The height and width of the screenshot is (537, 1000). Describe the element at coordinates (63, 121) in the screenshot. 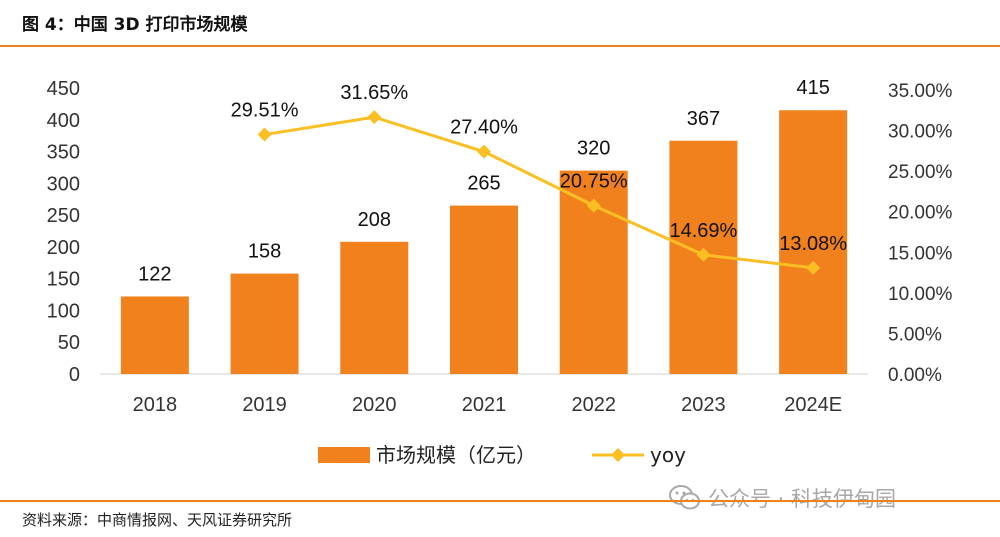

I see `y-left-tick-label: 400` at that location.